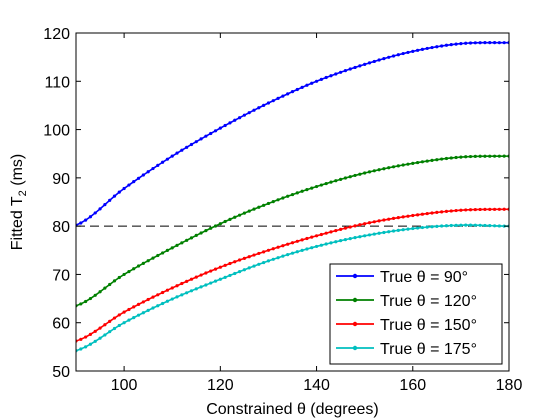 The height and width of the screenshot is (420, 560). Describe the element at coordinates (402, 277) in the screenshot. I see `legend-entry: True θ = 90°` at that location.